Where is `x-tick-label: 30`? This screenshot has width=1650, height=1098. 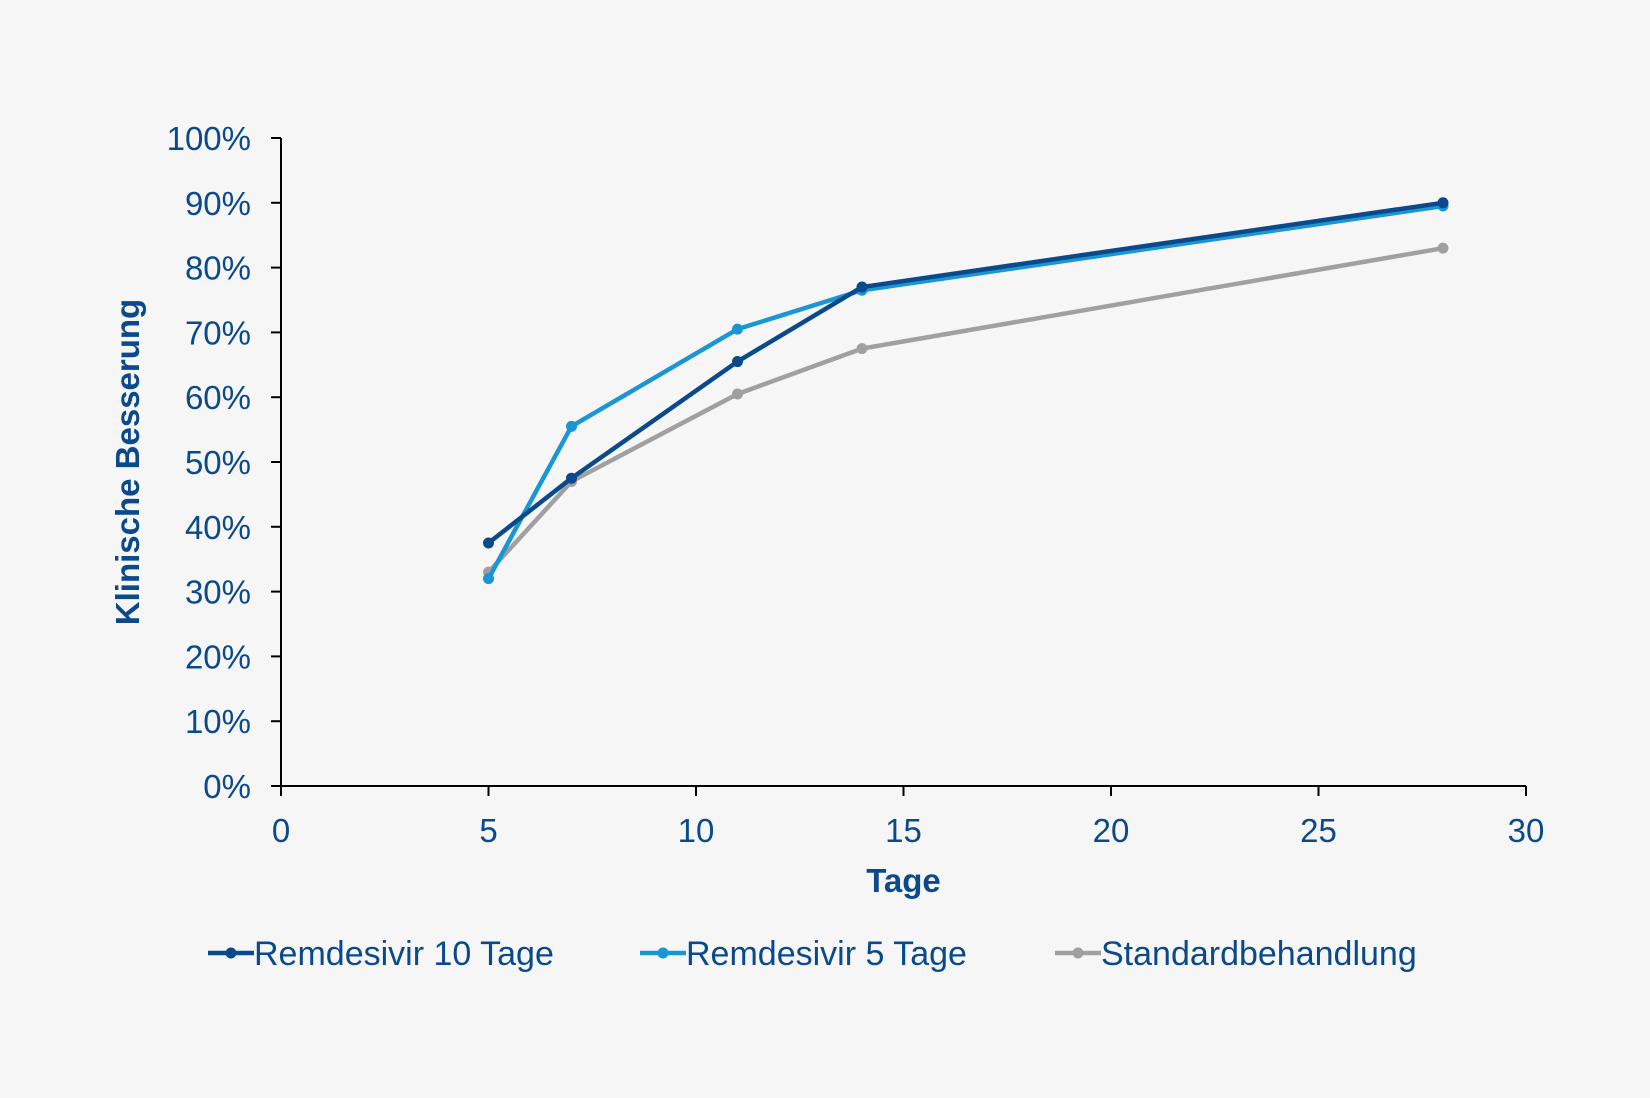 x-tick-label: 30 is located at coordinates (1526, 830).